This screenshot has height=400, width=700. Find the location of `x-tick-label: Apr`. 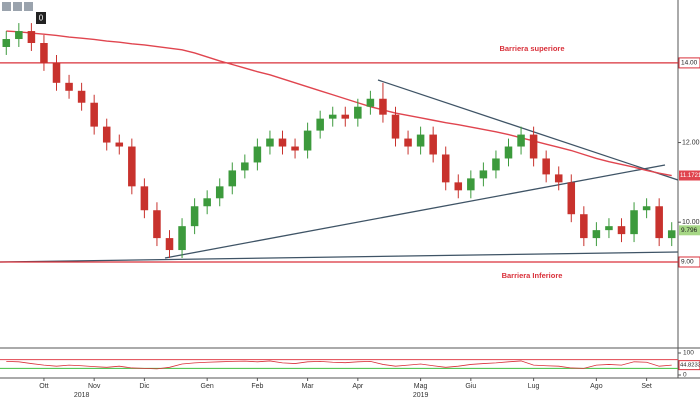

x-tick-label: Apr is located at coordinates (358, 386).